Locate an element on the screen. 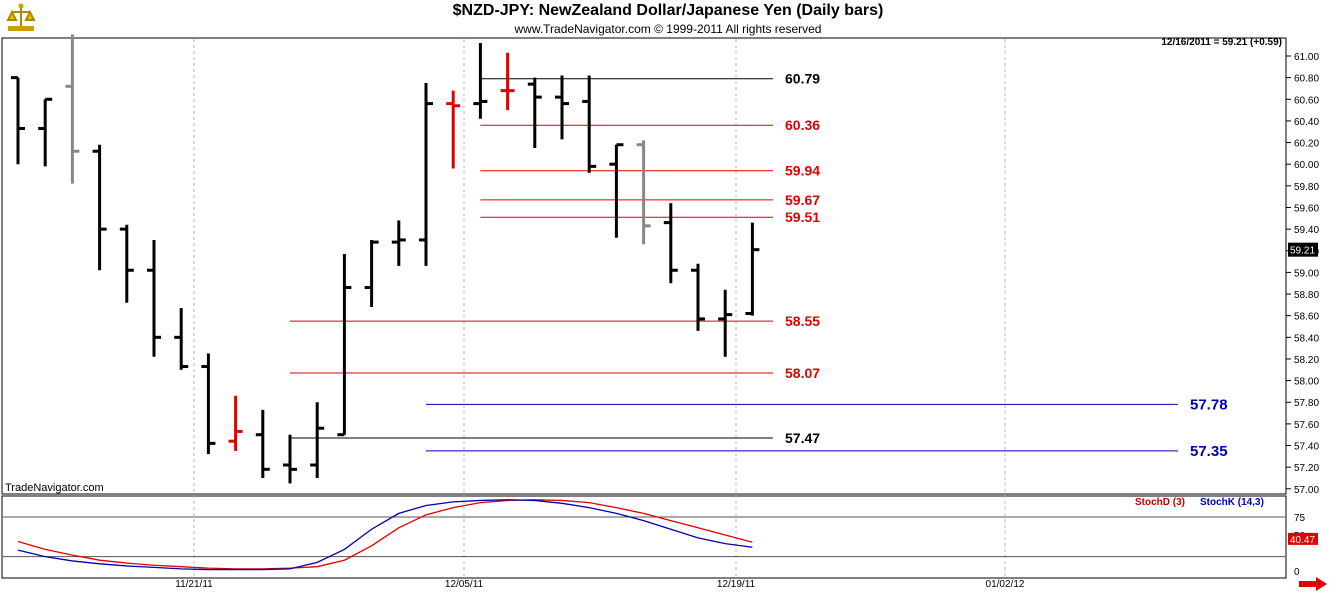 This screenshot has height=594, width=1336. date-tick-label: 01/02/12 is located at coordinates (1005, 584).